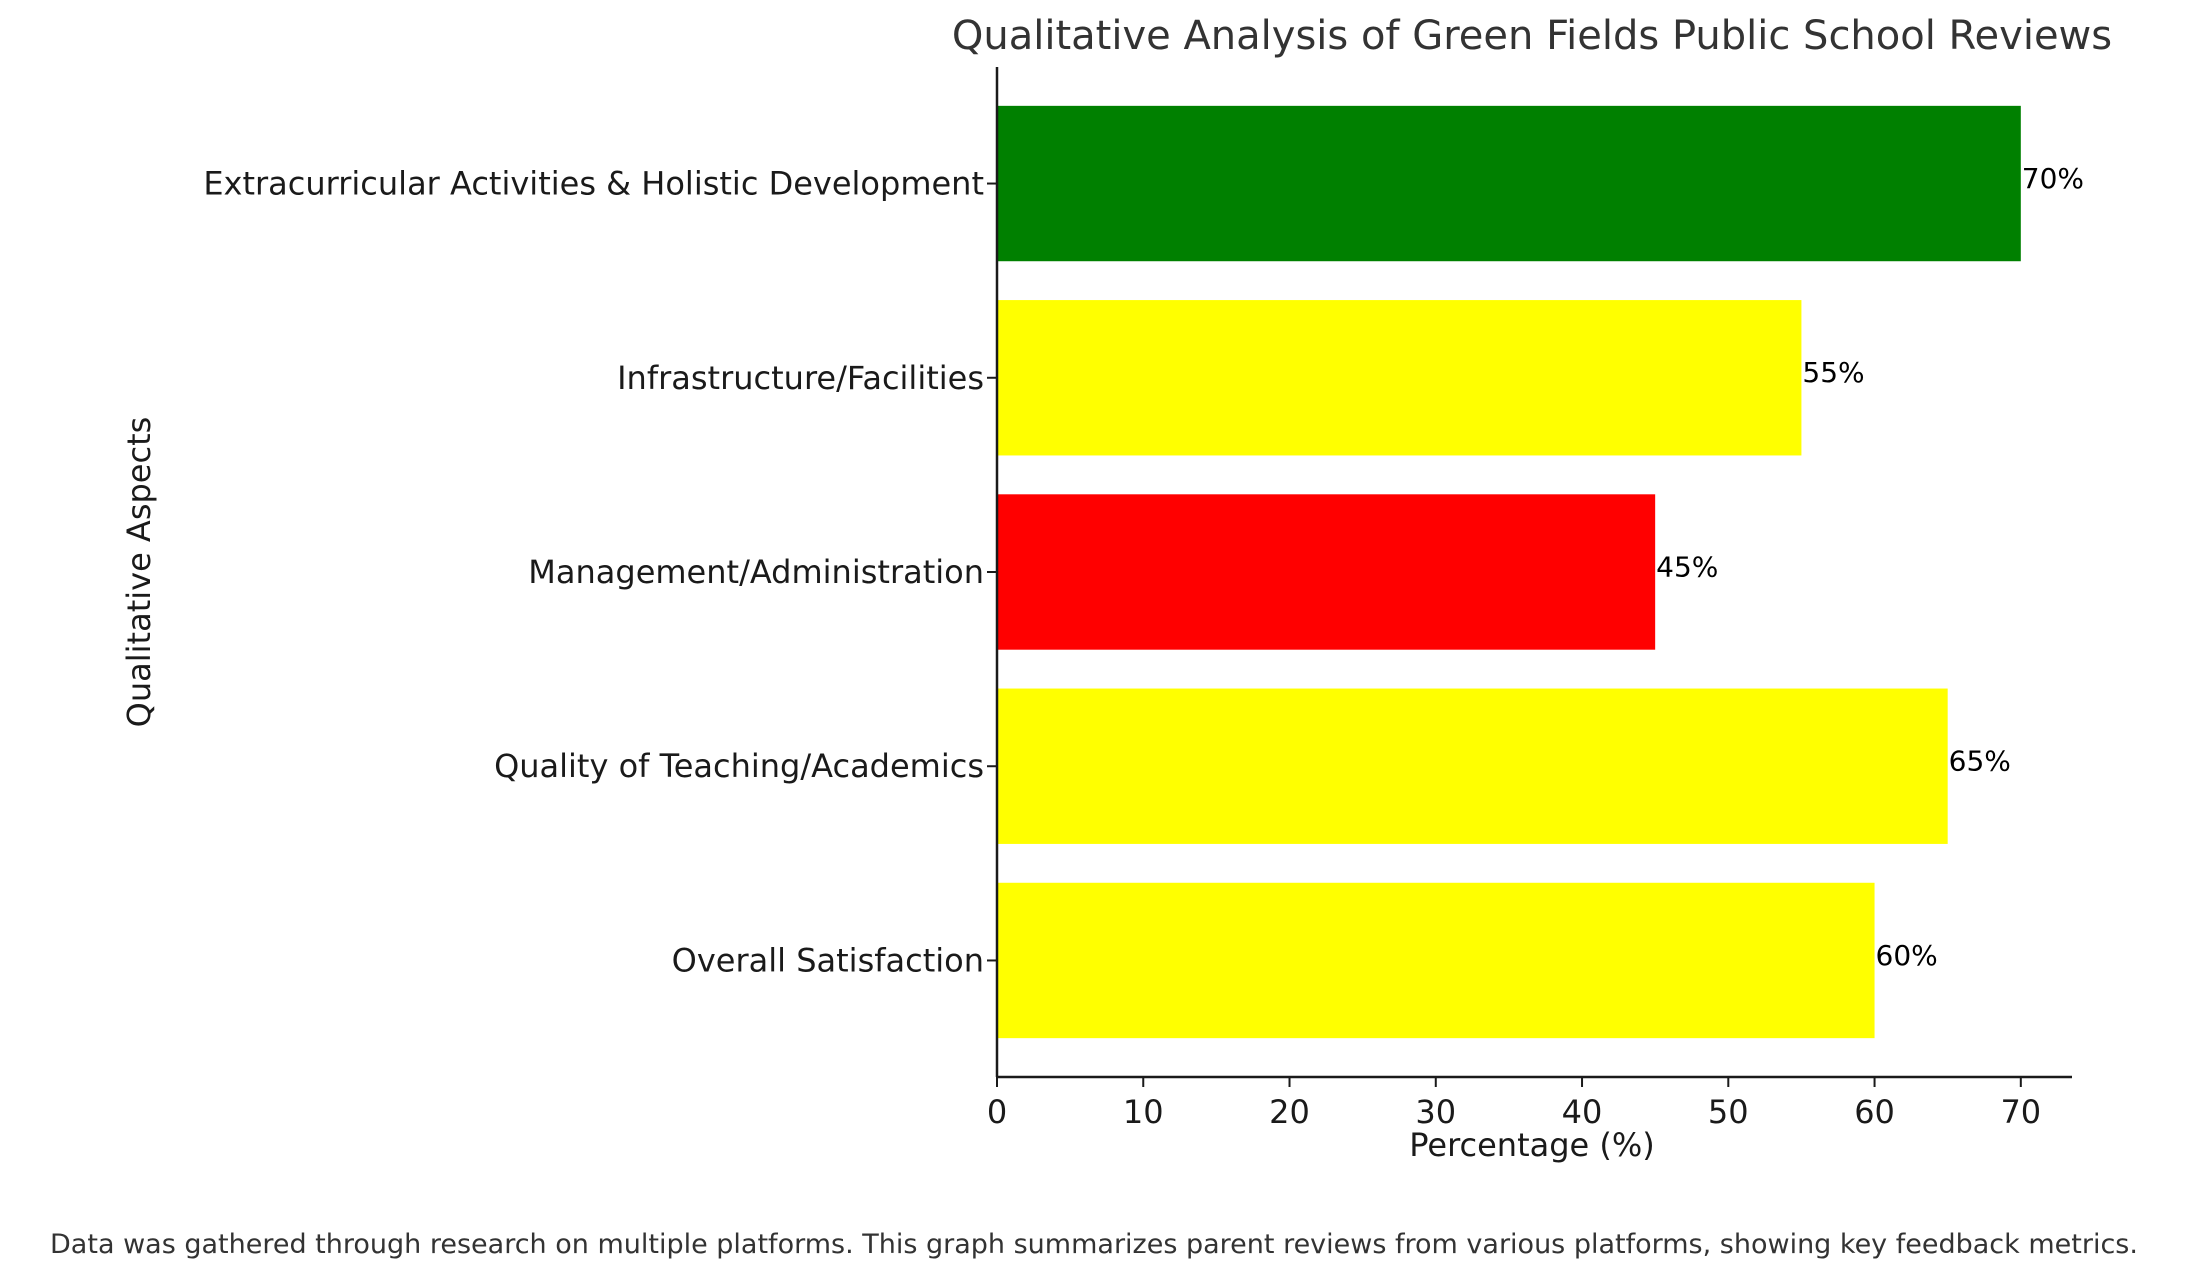 Image resolution: width=2188 pixels, height=1276 pixels. Describe the element at coordinates (1399, 378) in the screenshot. I see `bar-infrastructure-facilities` at that location.